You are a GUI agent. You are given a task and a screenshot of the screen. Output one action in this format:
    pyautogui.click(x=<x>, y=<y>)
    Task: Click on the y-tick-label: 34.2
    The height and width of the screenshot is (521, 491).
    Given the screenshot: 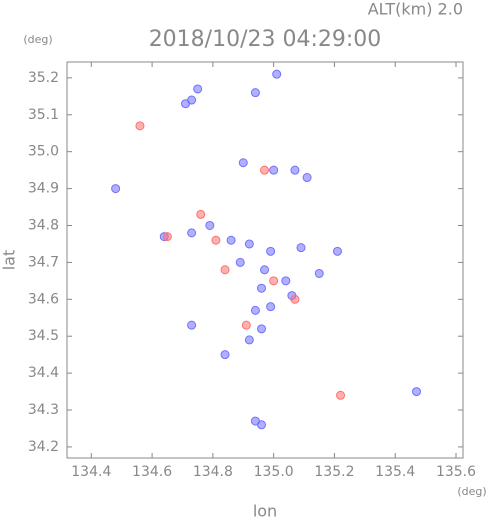 What is the action you would take?
    pyautogui.click(x=43, y=447)
    